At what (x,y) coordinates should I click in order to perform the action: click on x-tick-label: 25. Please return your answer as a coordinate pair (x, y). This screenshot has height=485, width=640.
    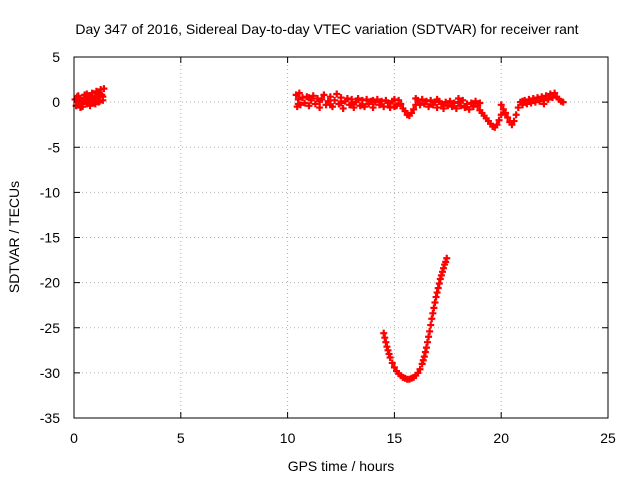
    Looking at the image, I should click on (608, 438).